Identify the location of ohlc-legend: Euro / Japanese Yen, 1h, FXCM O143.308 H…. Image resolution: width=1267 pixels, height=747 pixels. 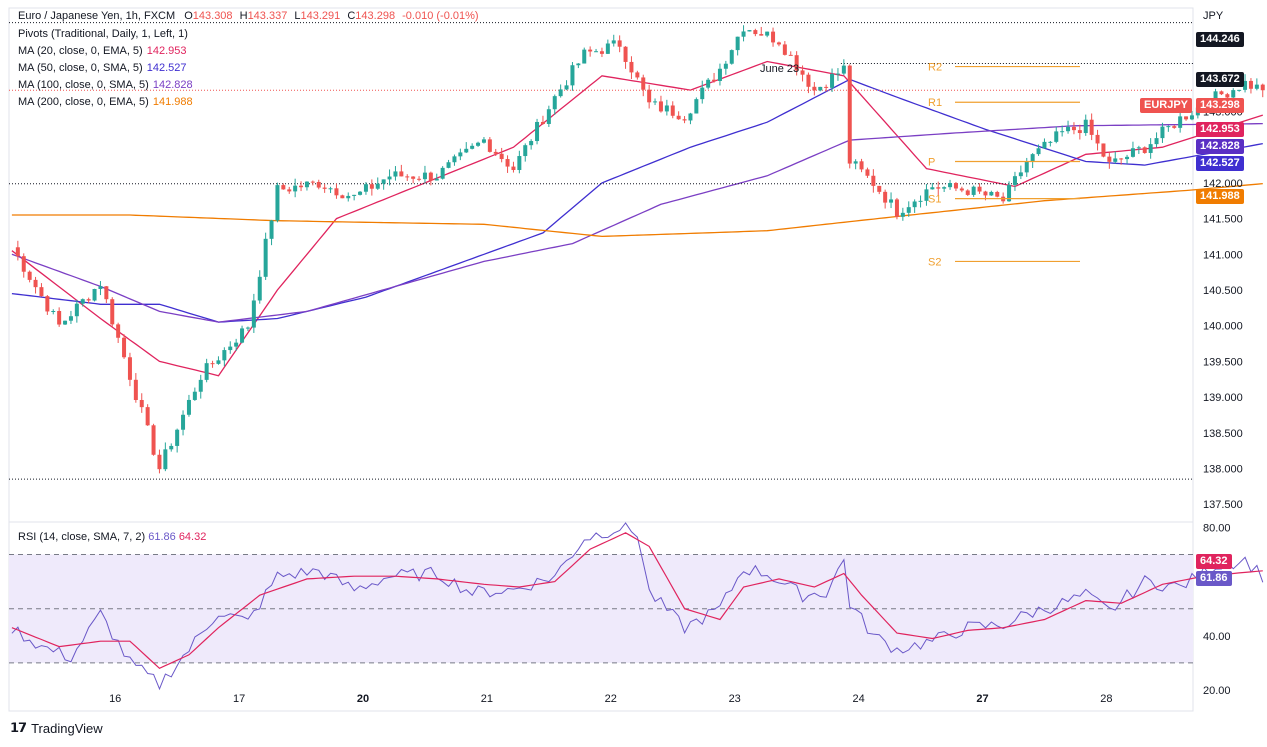
(248, 16).